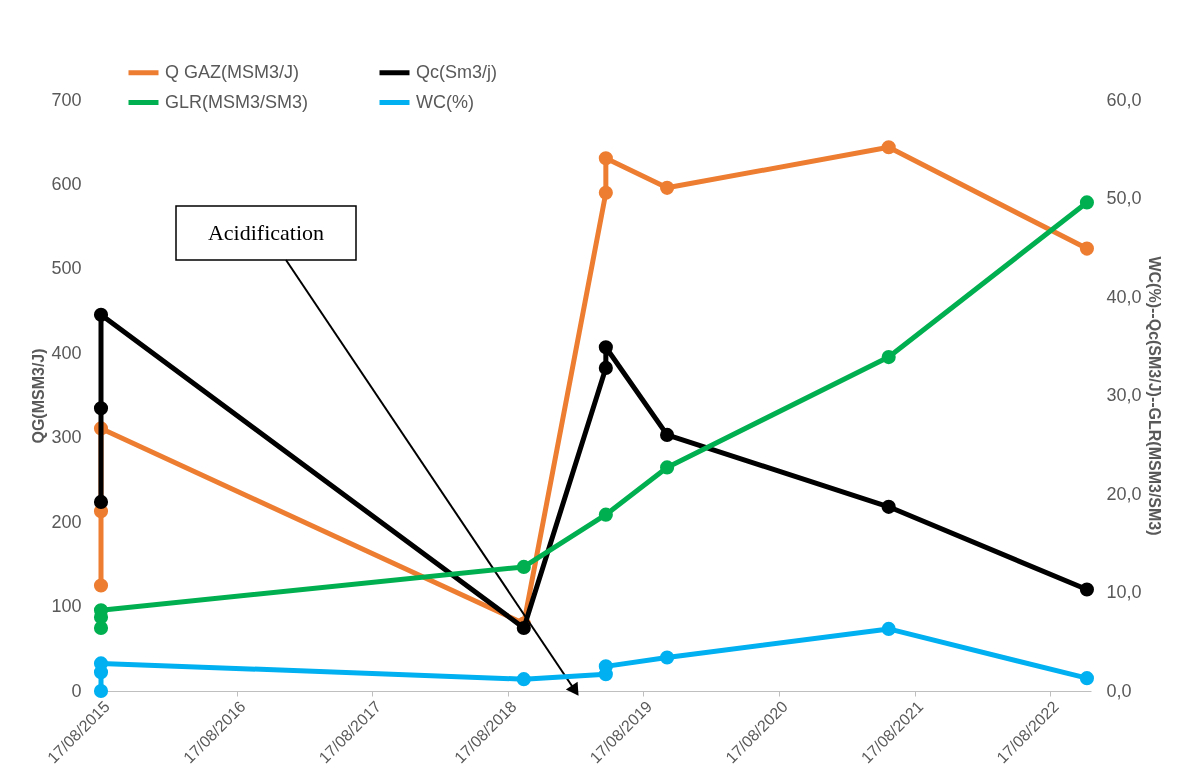  Describe the element at coordinates (1124, 99) in the screenshot. I see `y2-tick-label: 60,0` at that location.